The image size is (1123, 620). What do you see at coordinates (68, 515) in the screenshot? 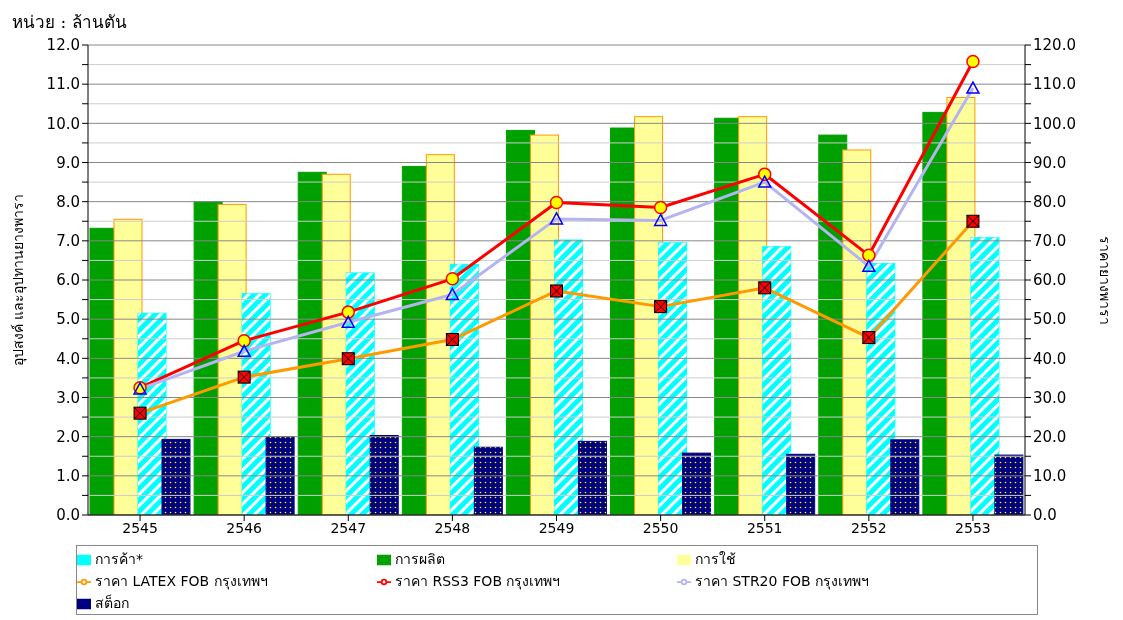
I see `y-tick-label: 0.0` at bounding box center [68, 515].